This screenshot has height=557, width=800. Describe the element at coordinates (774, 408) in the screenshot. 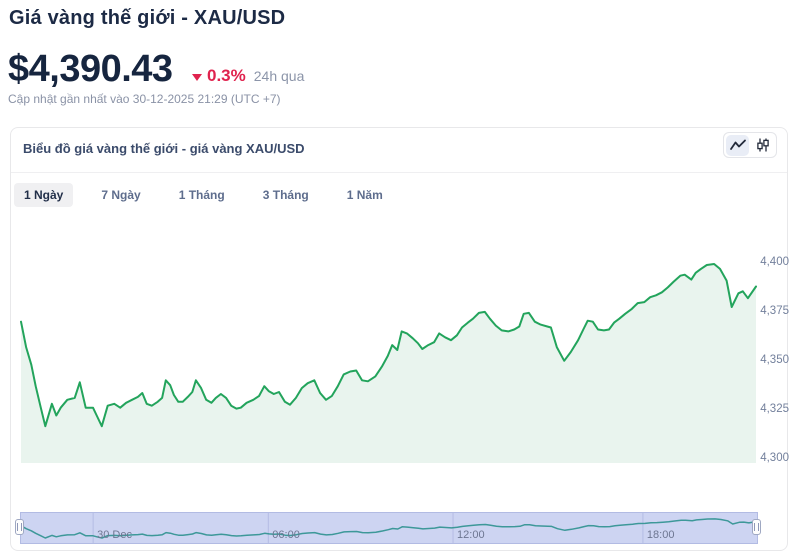

I see `y-axis-label: 4,325` at that location.